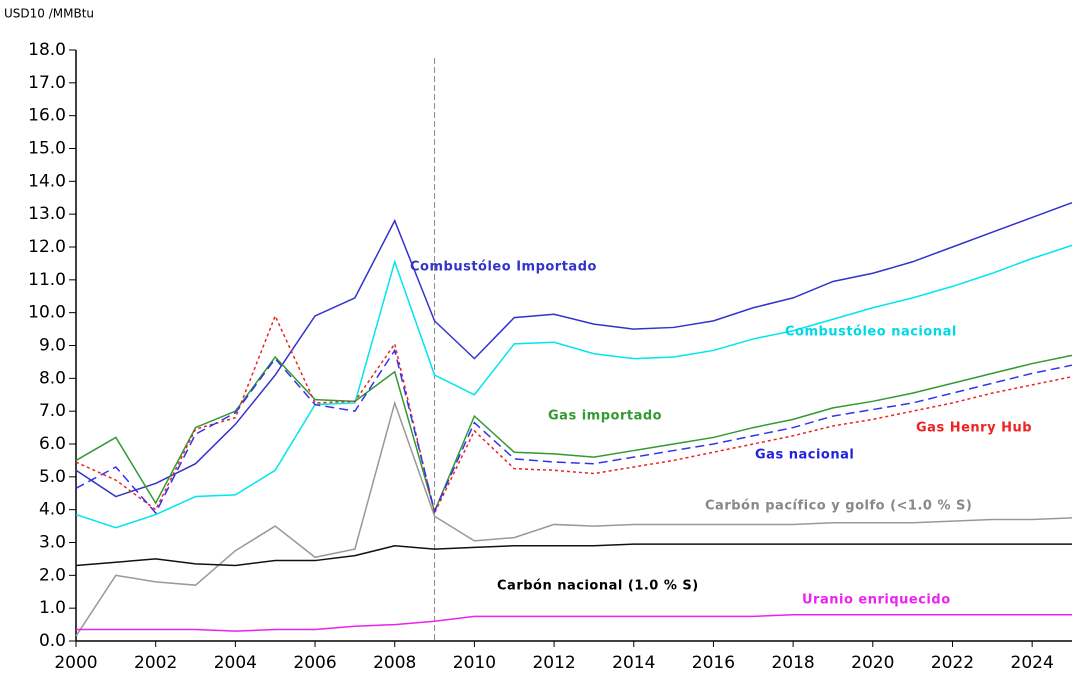 This screenshot has width=1073, height=687. What do you see at coordinates (1032, 663) in the screenshot?
I see `x-tick-label: 2024` at bounding box center [1032, 663].